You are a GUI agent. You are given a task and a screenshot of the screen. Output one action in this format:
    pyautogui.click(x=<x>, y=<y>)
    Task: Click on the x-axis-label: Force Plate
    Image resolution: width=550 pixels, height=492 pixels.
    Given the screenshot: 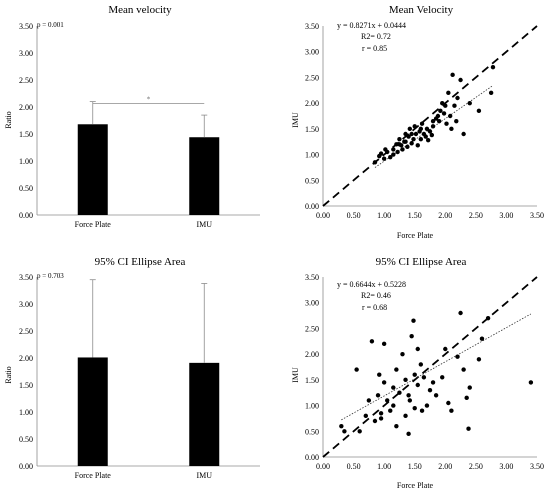 What is the action you would take?
    pyautogui.click(x=415, y=485)
    